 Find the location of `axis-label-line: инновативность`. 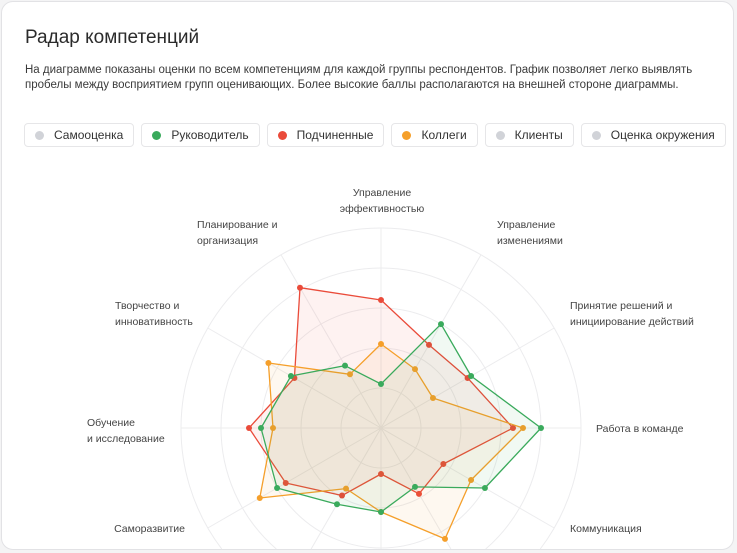

axis-label-line: инновативность is located at coordinates (154, 322).